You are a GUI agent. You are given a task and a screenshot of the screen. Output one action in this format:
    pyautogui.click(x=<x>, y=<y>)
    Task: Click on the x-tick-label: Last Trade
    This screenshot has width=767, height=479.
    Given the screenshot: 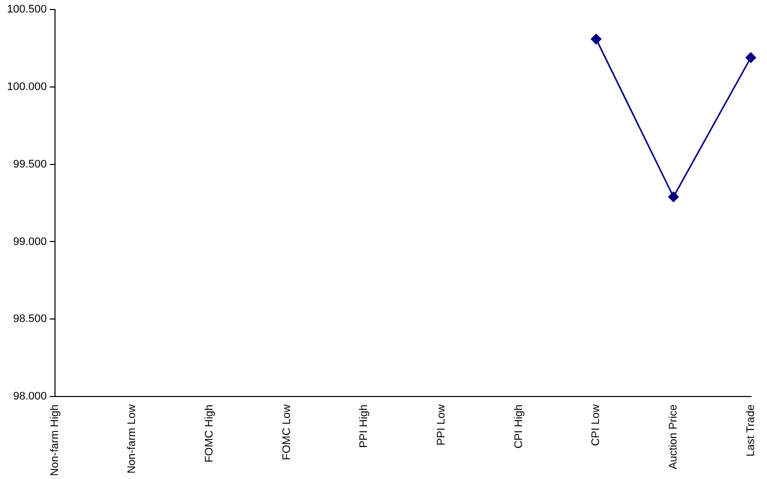 What is the action you would take?
    pyautogui.click(x=750, y=430)
    